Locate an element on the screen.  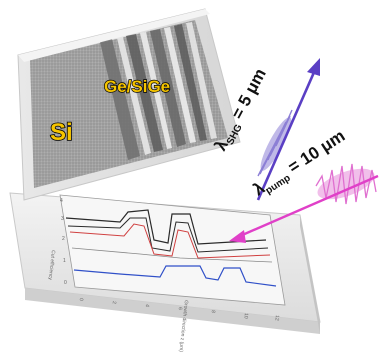
shg-arrow is located at coordinates (286, 135).